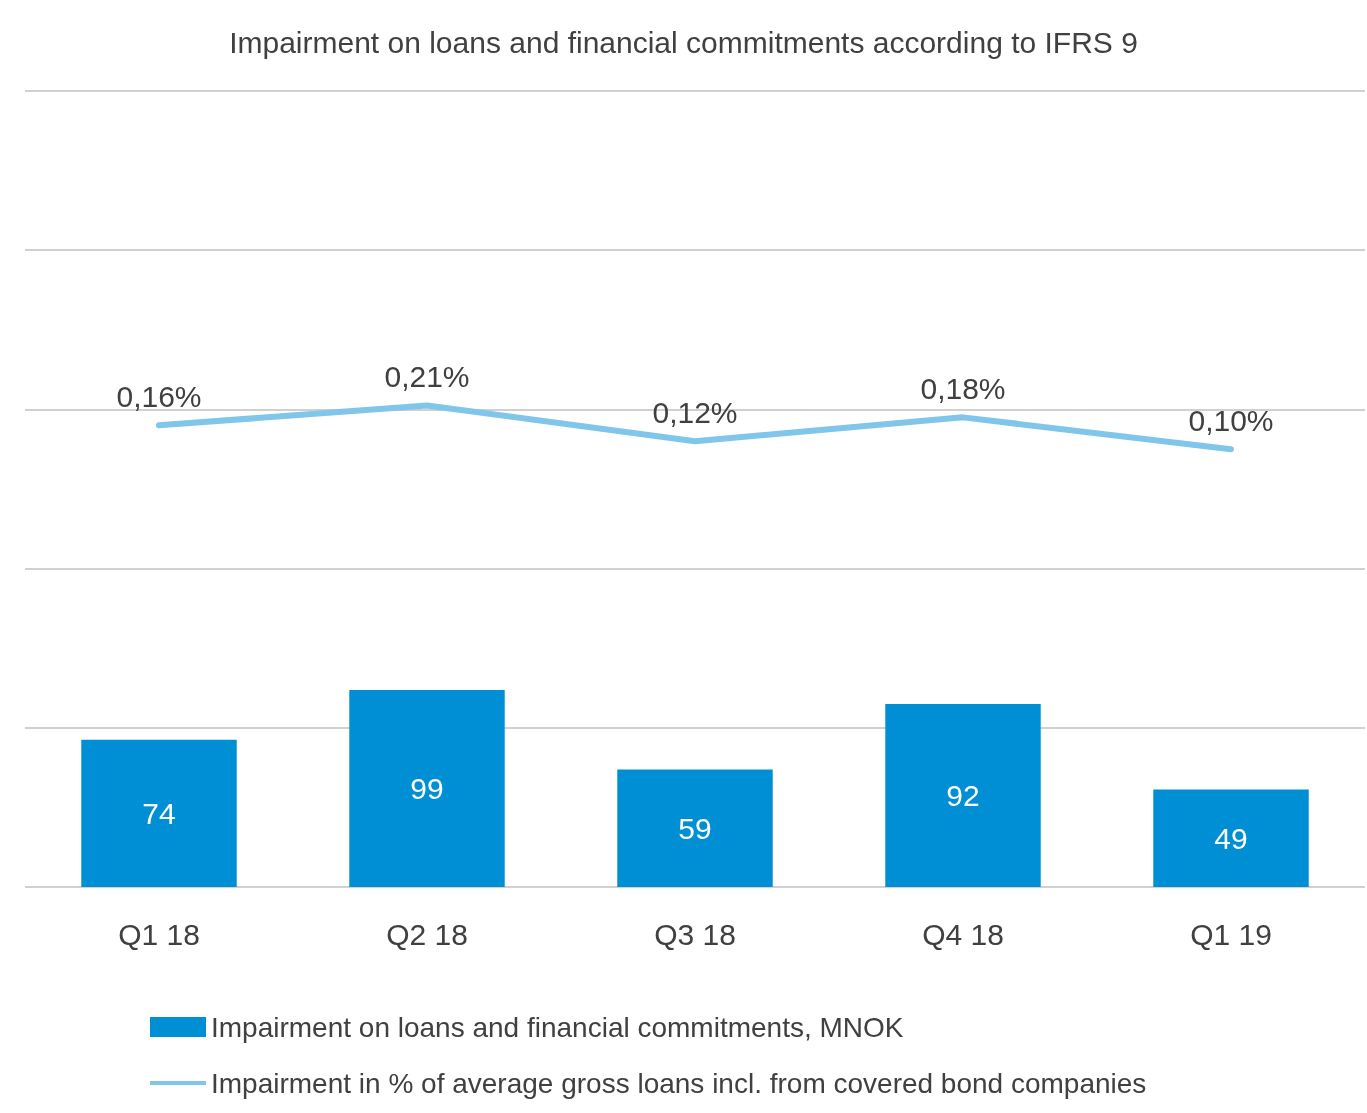 This screenshot has height=1113, width=1367. Describe the element at coordinates (557, 1027) in the screenshot. I see `legend-label: Impairment on loans and financial commitments, MNOK` at that location.